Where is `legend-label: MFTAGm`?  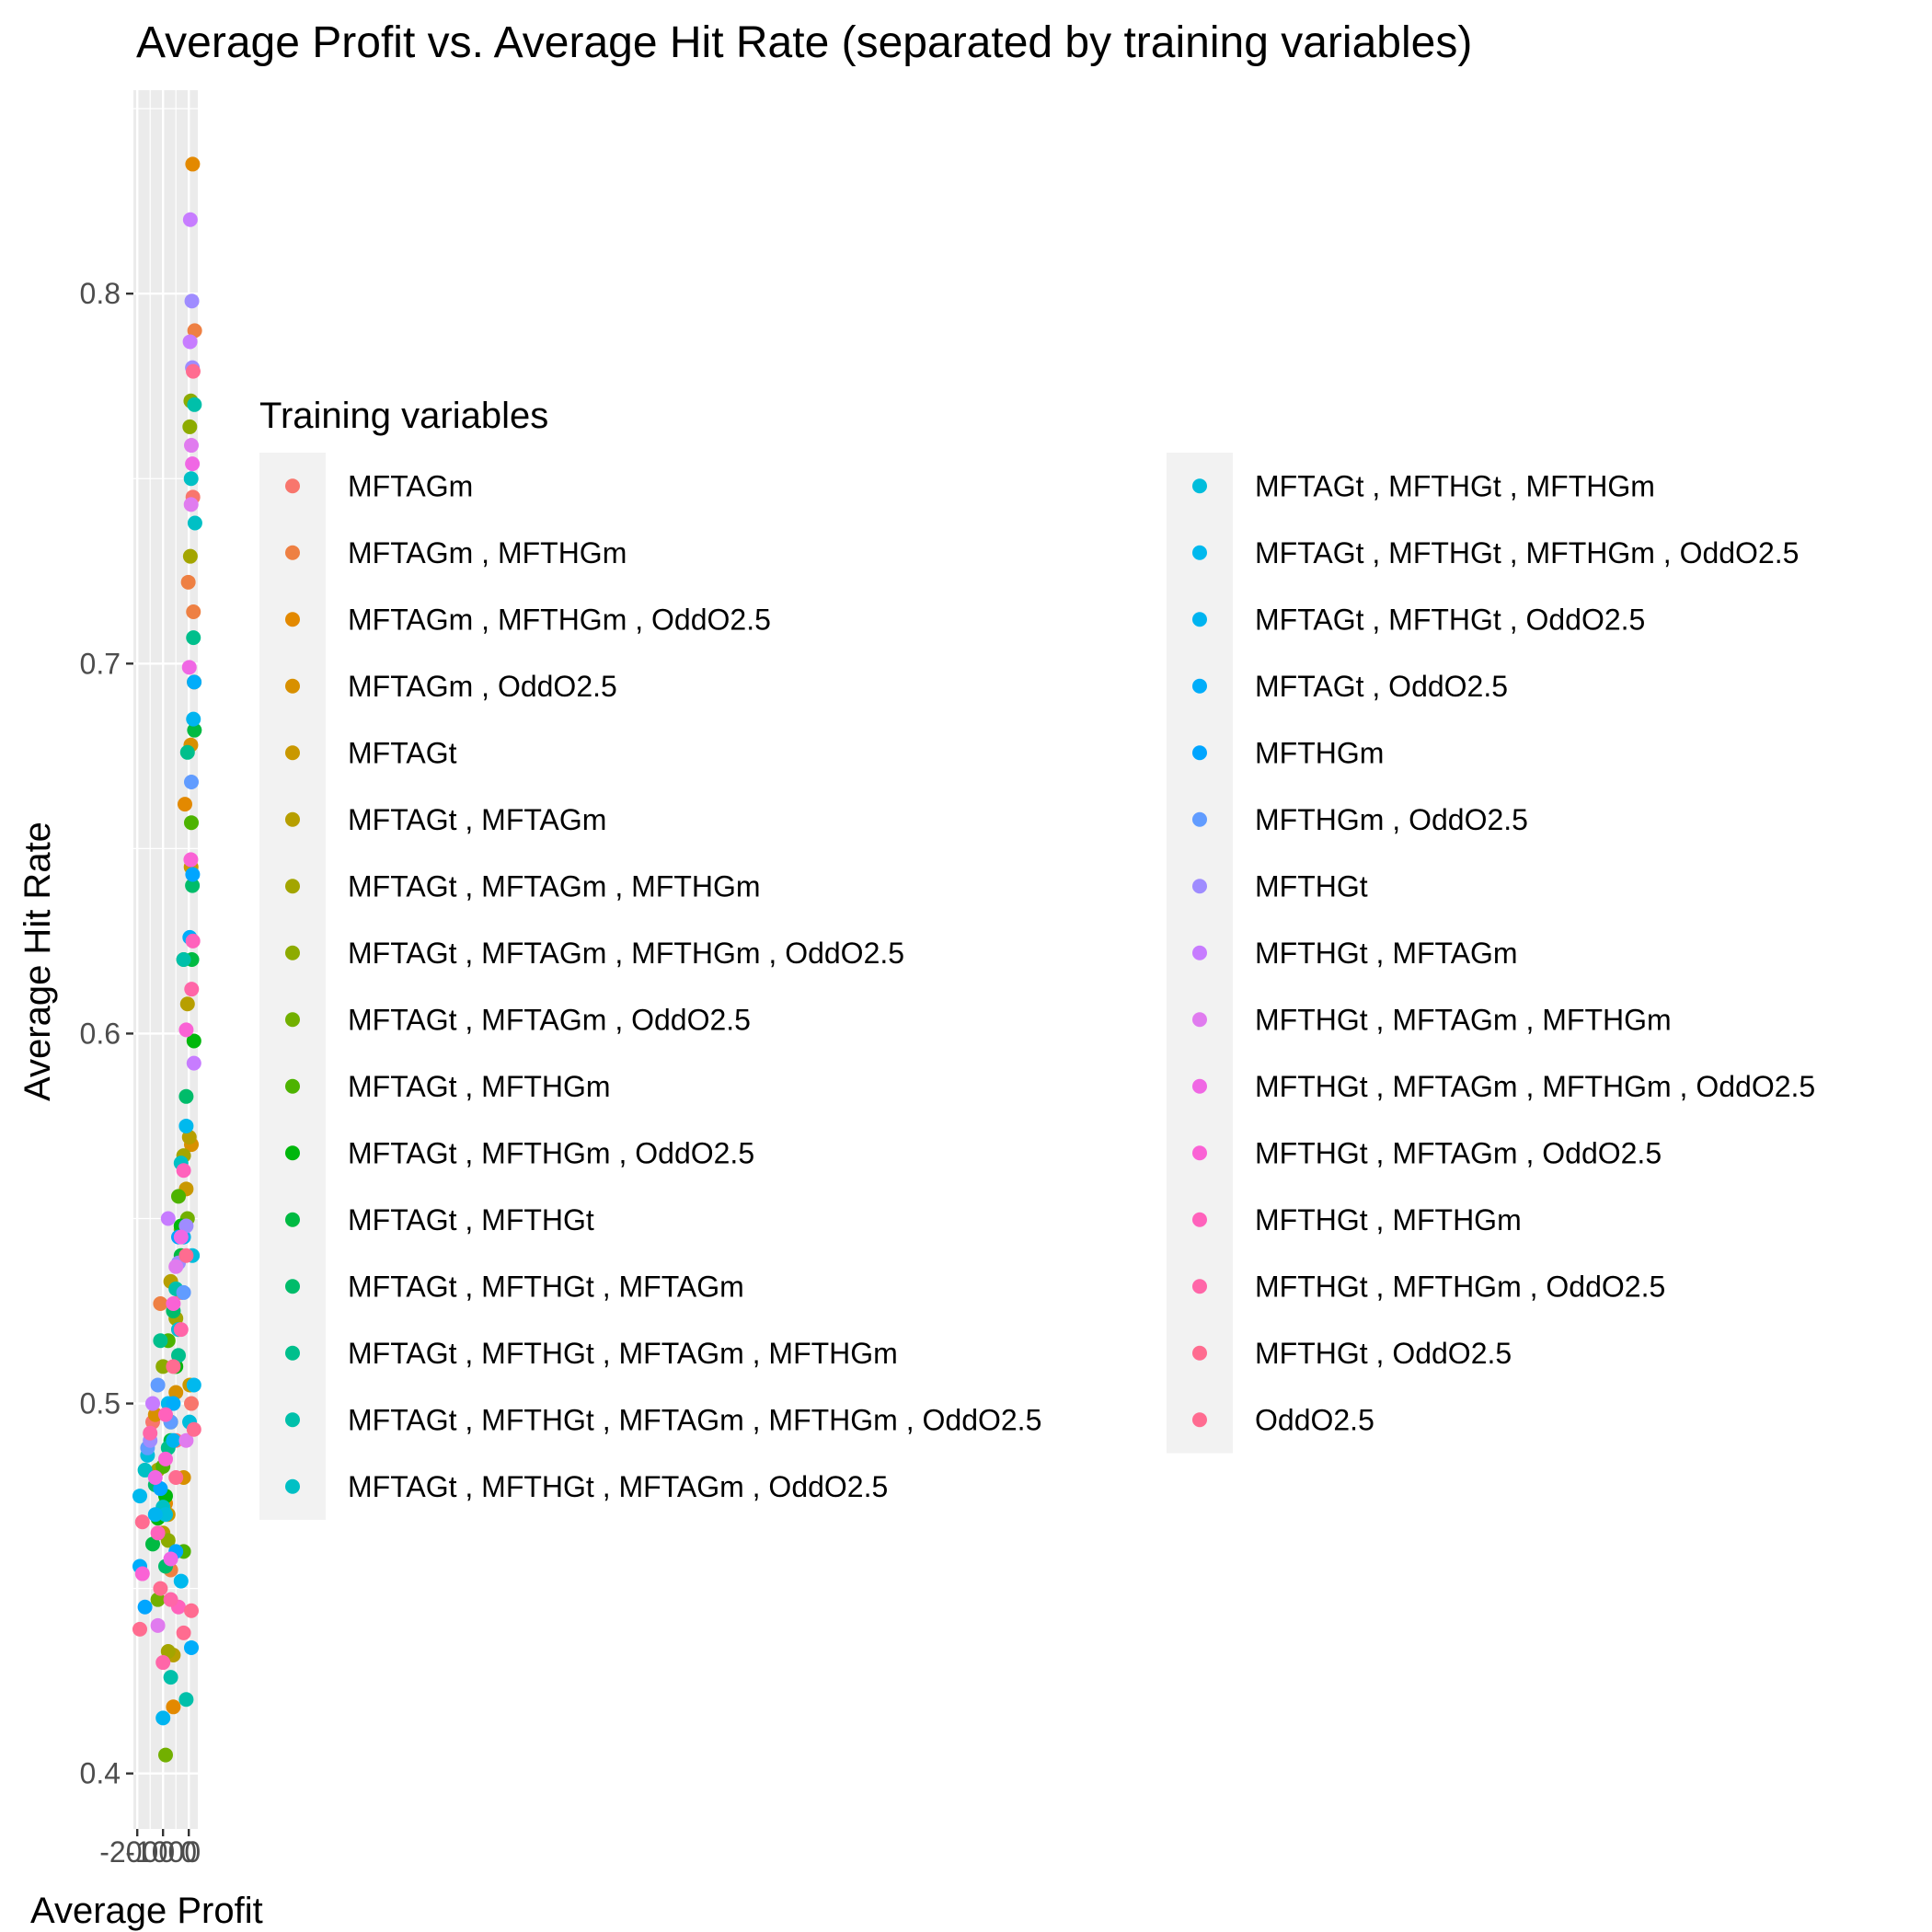 legend-label: MFTAGm is located at coordinates (410, 485).